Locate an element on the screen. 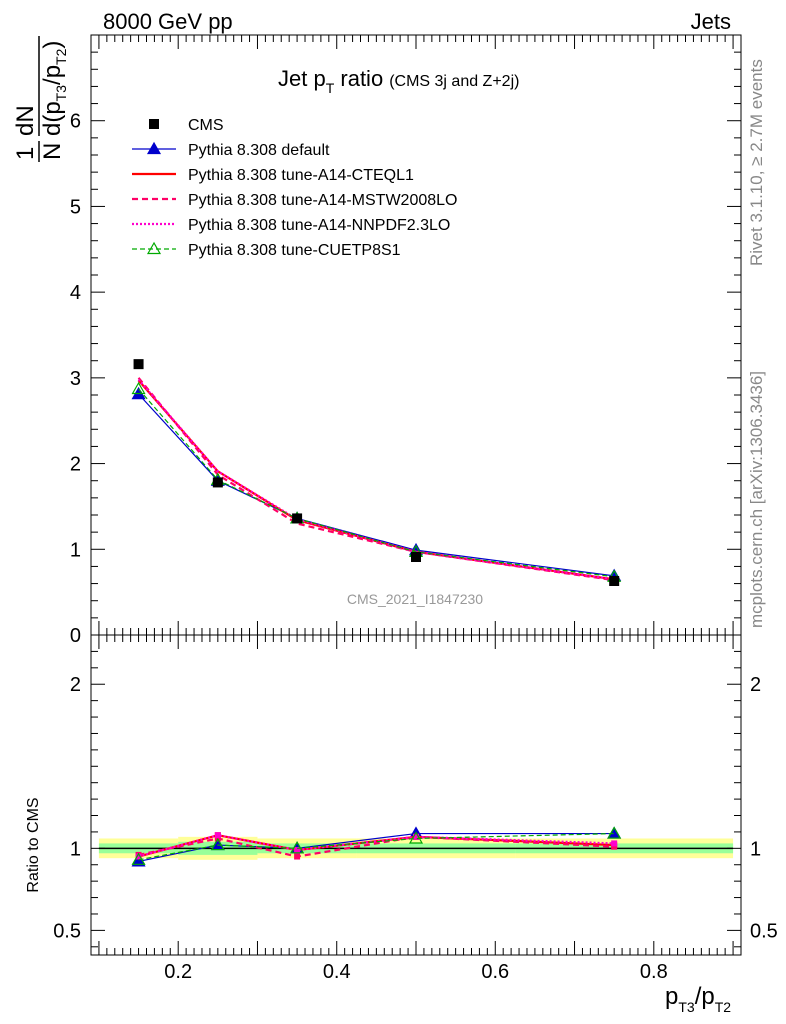 This screenshot has width=786, height=1024. main-y-tick-label: 4 is located at coordinates (75, 293).